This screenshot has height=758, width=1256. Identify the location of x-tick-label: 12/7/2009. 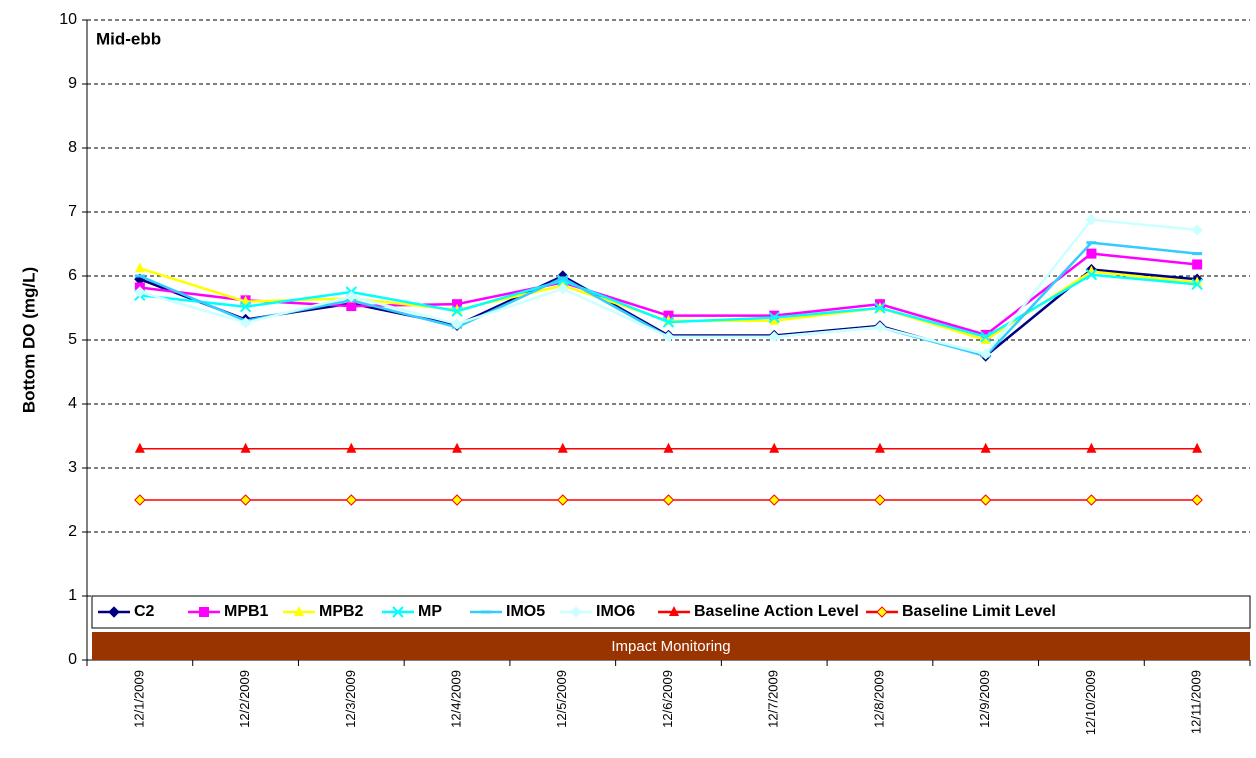
(773, 699).